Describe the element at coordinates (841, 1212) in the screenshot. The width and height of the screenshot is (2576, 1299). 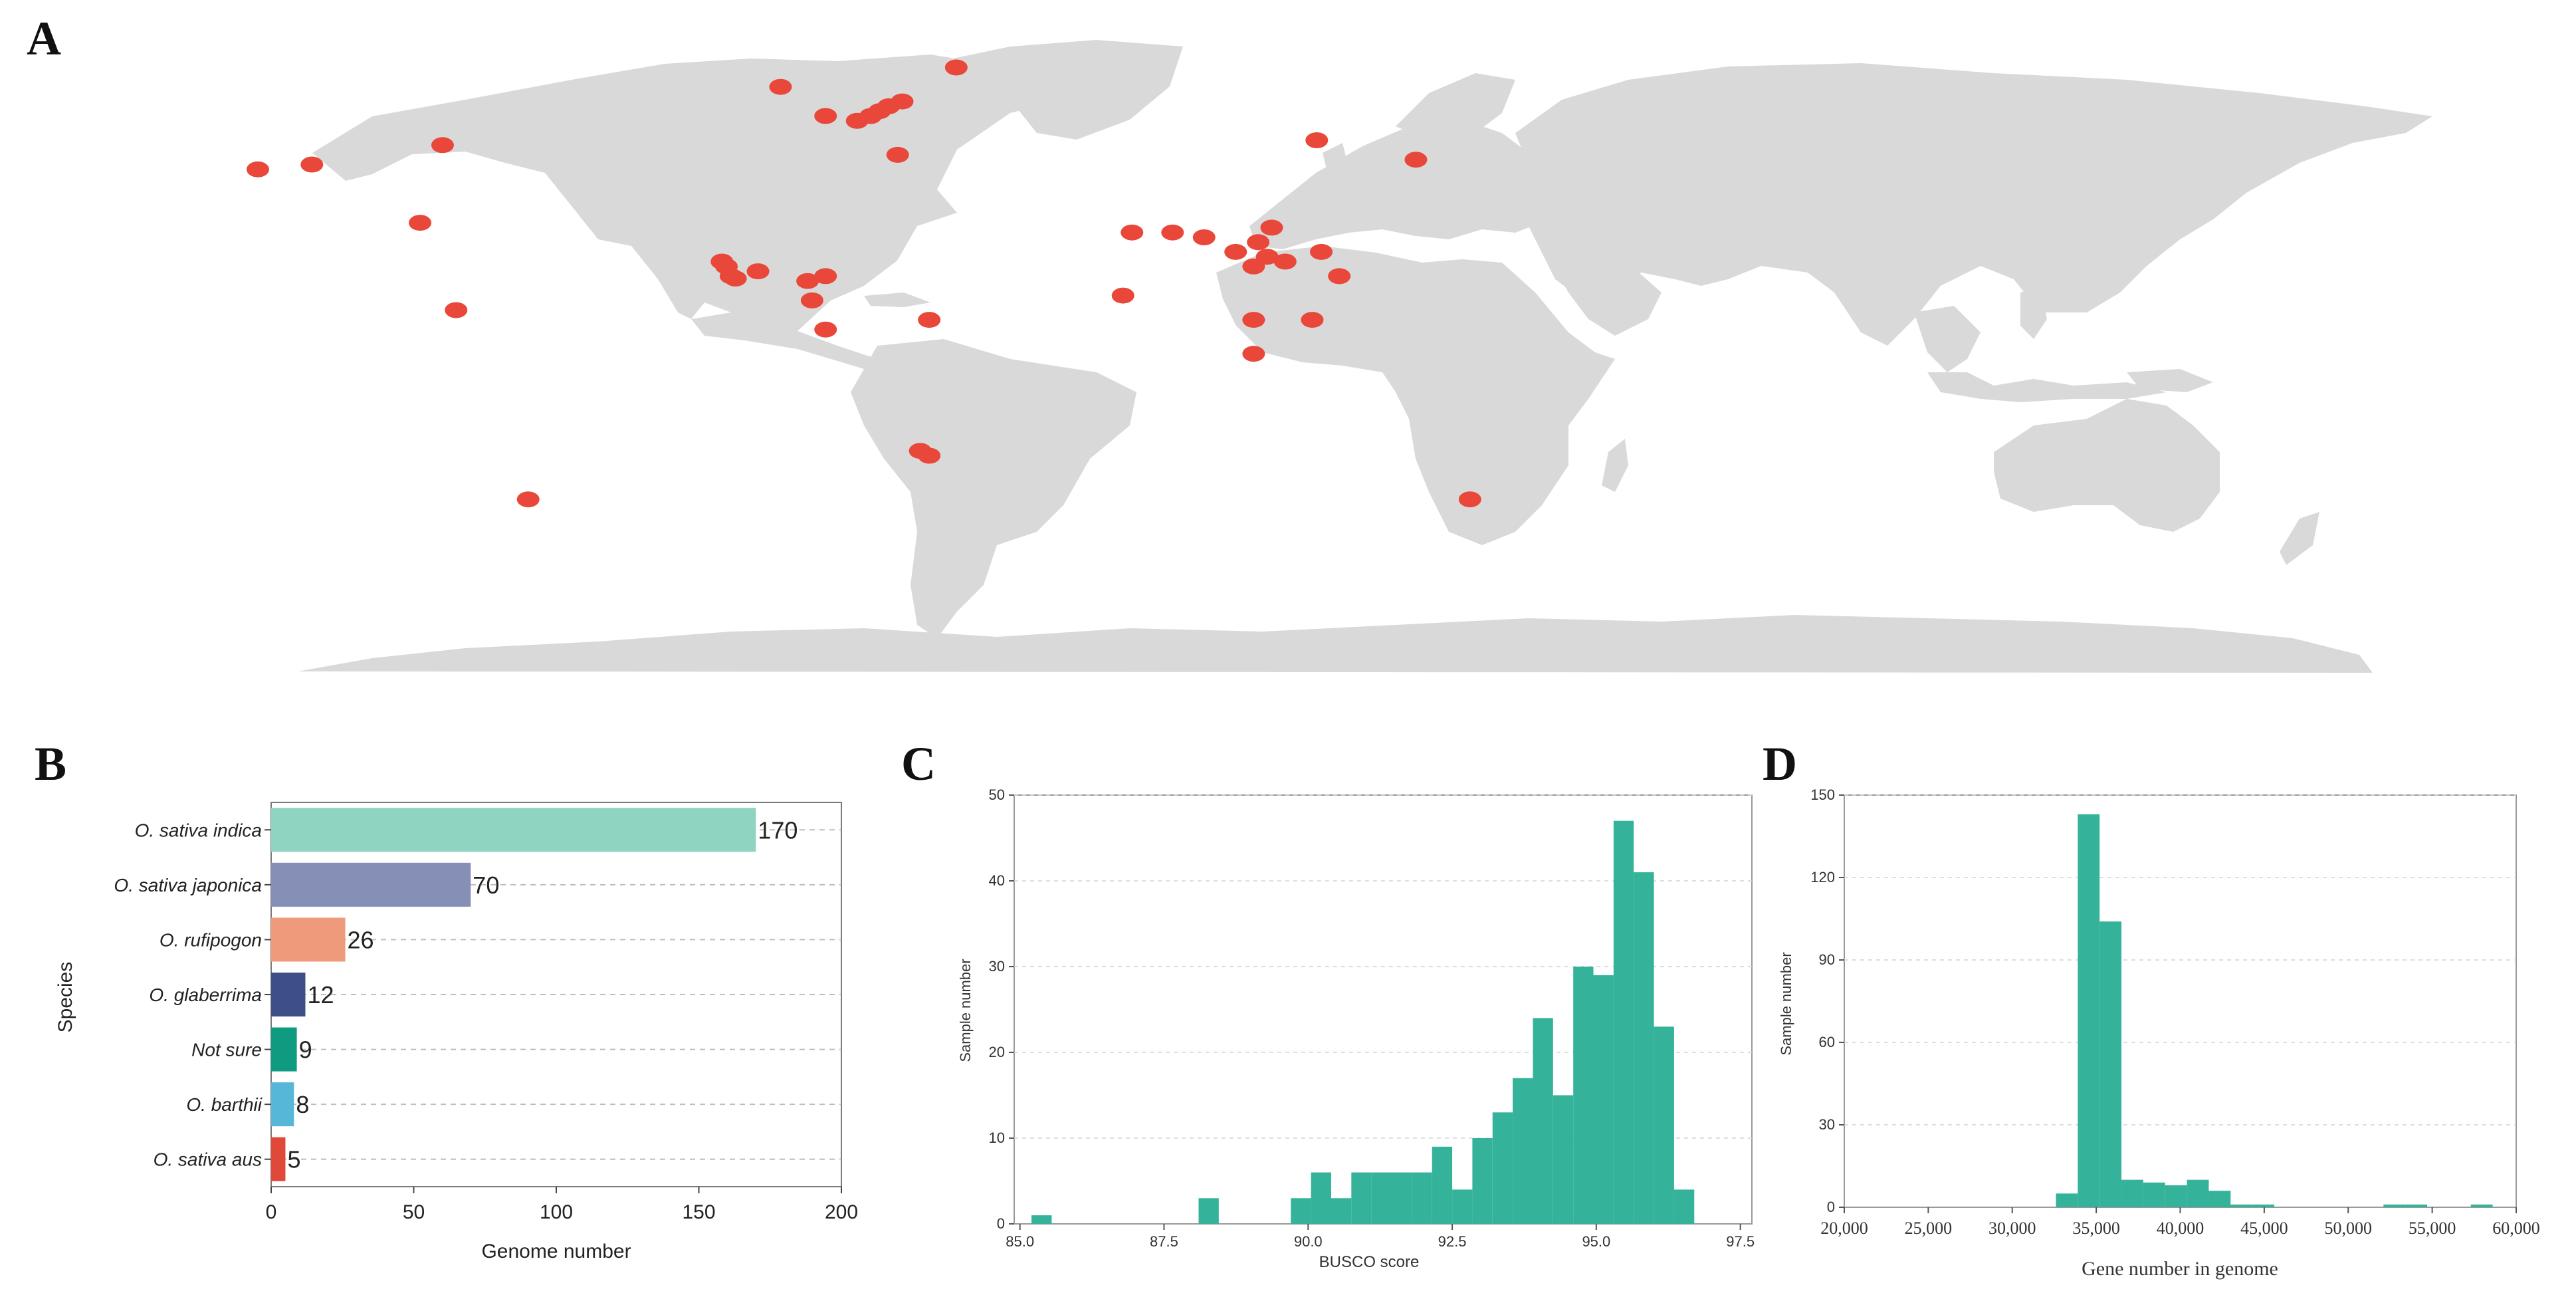
I see `x-tick-label: 200` at that location.